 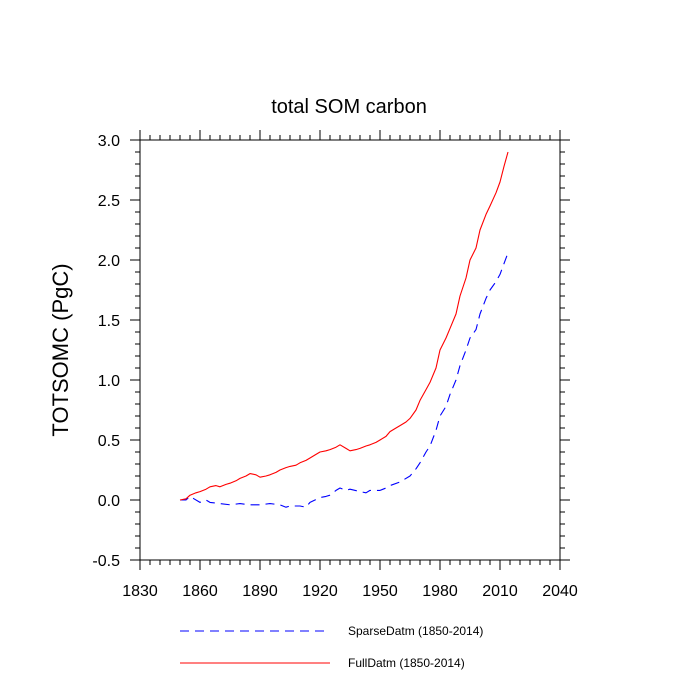 I want to click on x-tick-label: 1980, so click(x=440, y=591).